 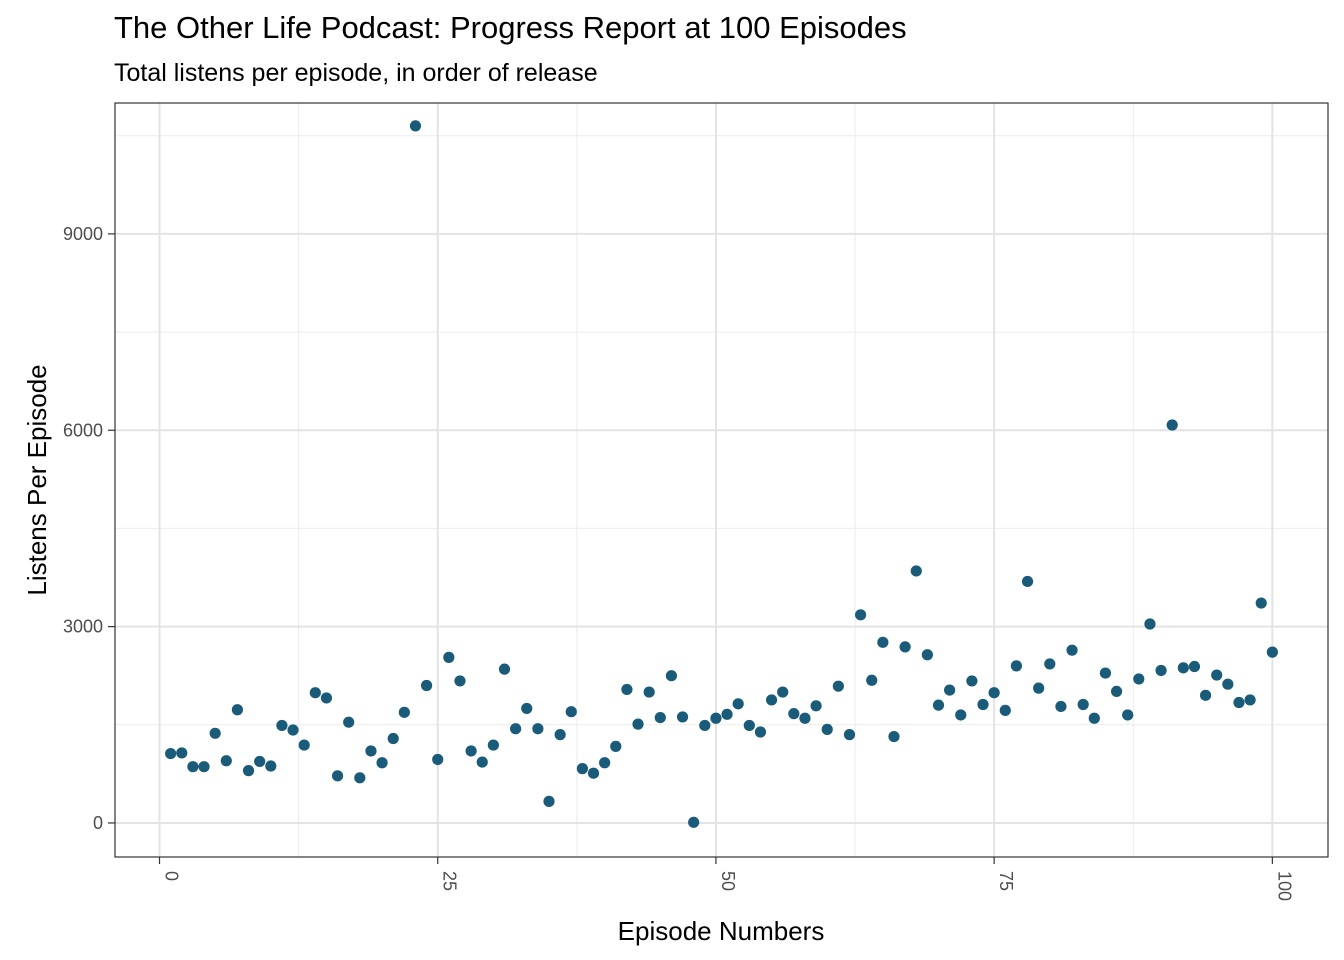 What do you see at coordinates (1284, 886) in the screenshot?
I see `x-tick-label: 100` at bounding box center [1284, 886].